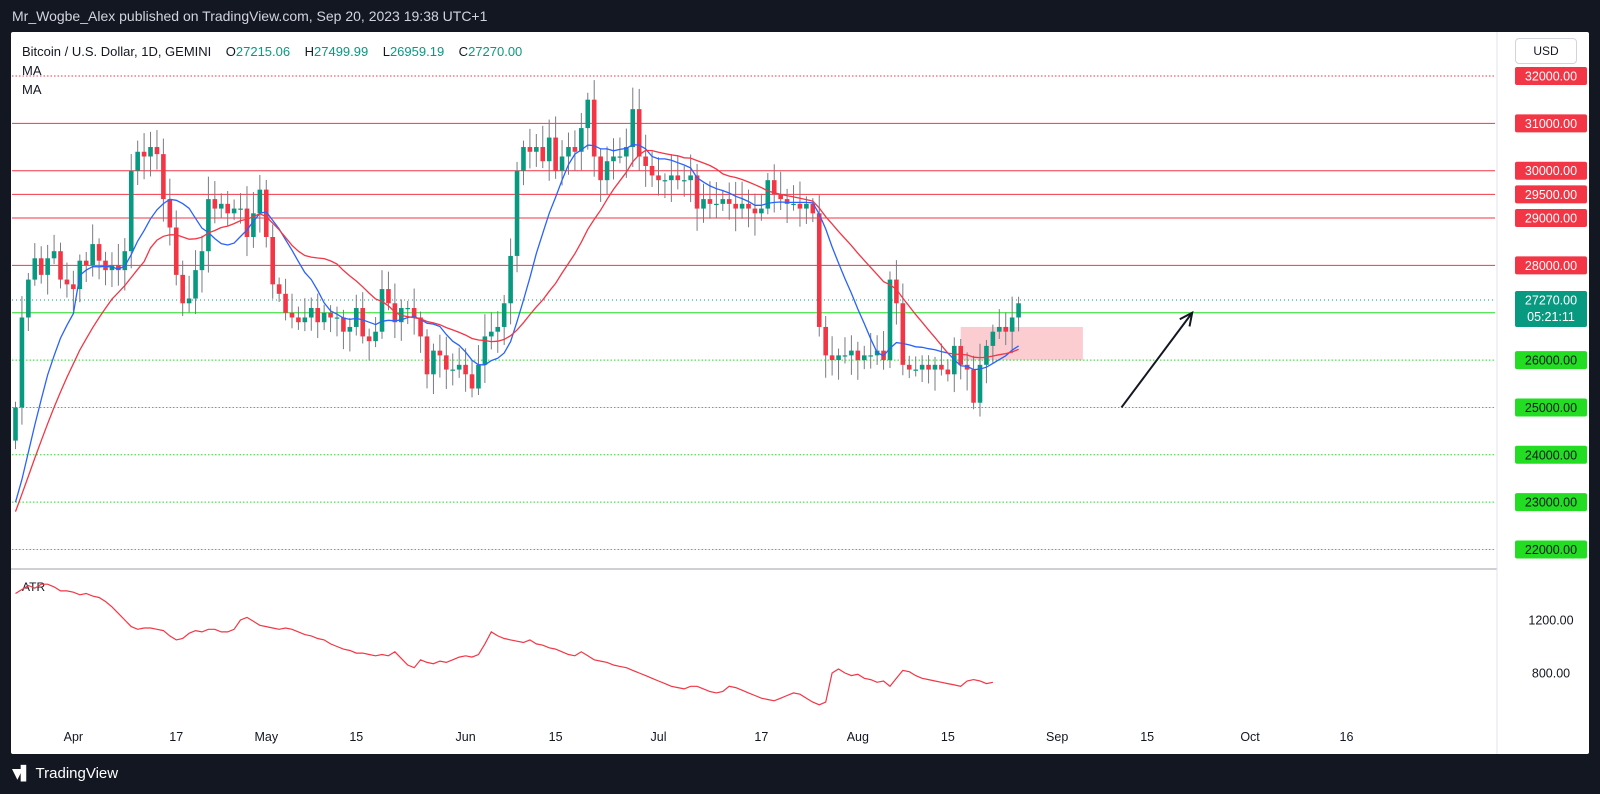 This screenshot has height=794, width=1600. I want to click on symbol-title: Bitcoin / U.S. Dollar, 1D, GEMINI, so click(117, 51).